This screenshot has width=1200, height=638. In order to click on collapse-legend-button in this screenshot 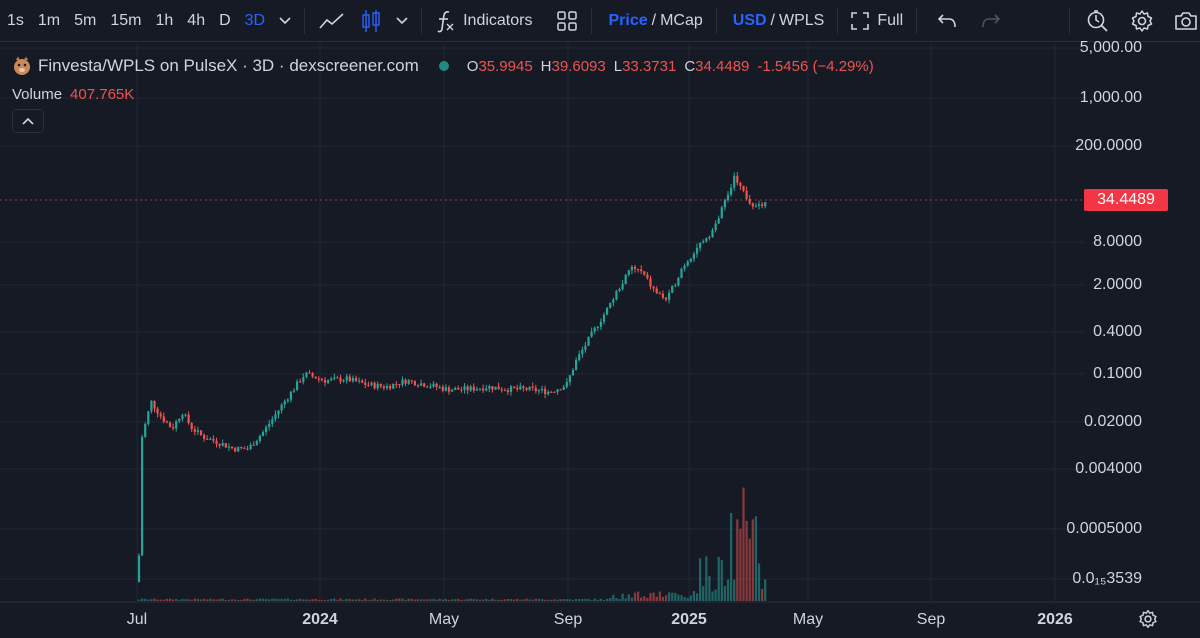, I will do `click(28, 121)`.